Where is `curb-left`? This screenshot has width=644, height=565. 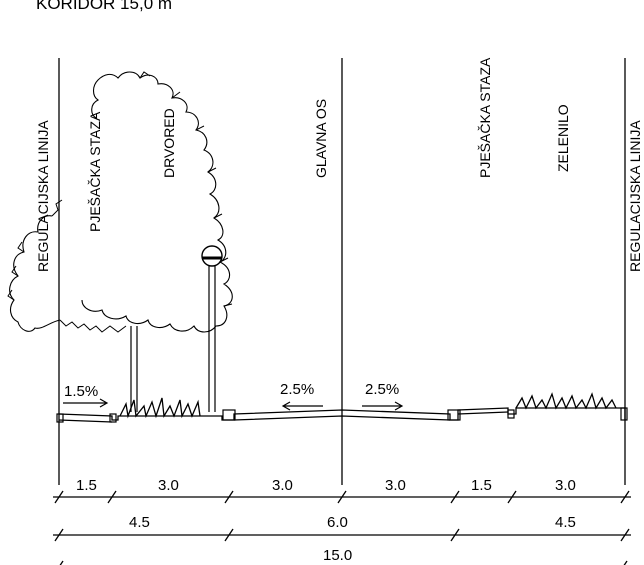 curb-left is located at coordinates (60, 418).